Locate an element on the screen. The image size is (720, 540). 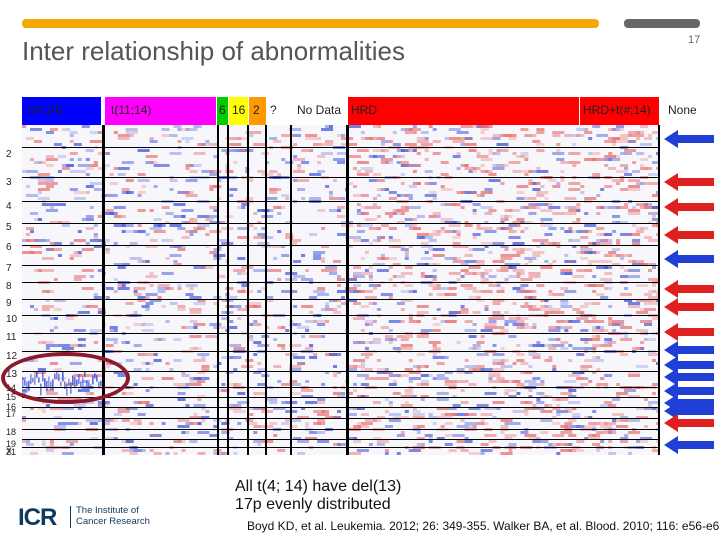
arrow-red-icon is located at coordinates (690, 423).